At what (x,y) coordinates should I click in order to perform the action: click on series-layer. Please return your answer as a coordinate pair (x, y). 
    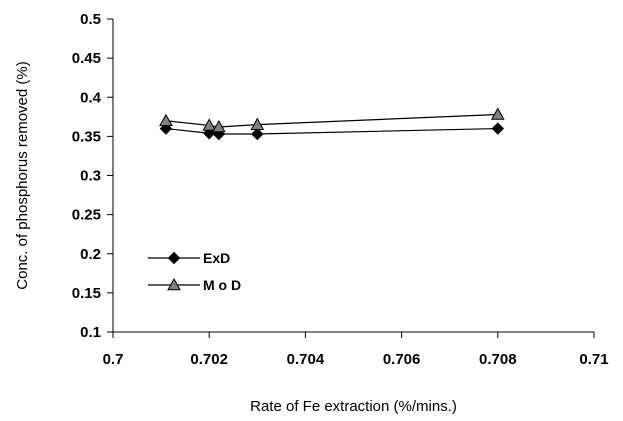
    Looking at the image, I should click on (332, 124).